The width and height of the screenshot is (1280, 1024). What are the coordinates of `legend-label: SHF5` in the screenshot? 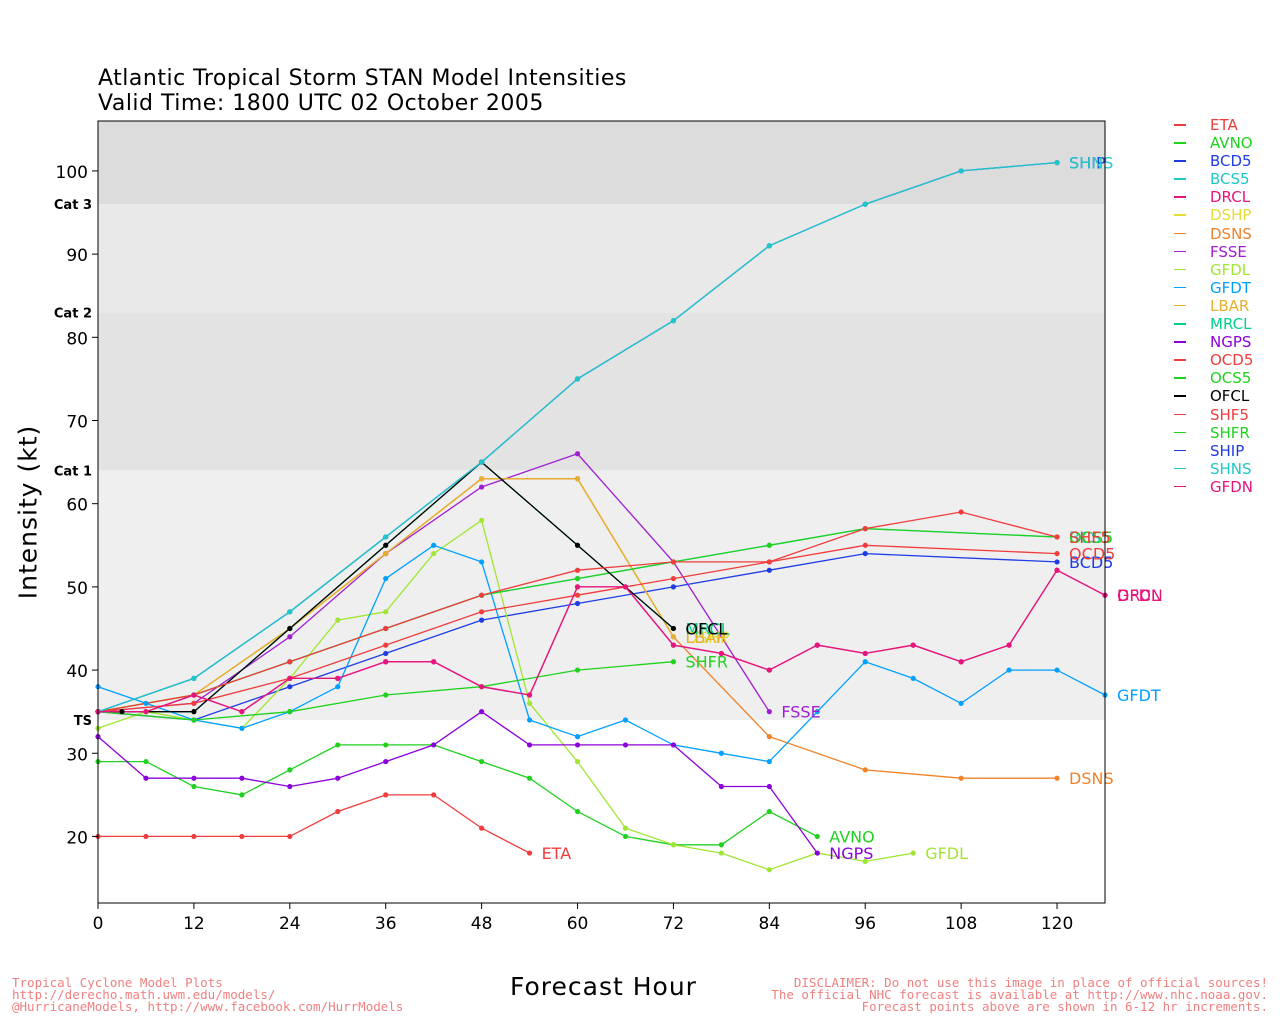 It's located at (1229, 414).